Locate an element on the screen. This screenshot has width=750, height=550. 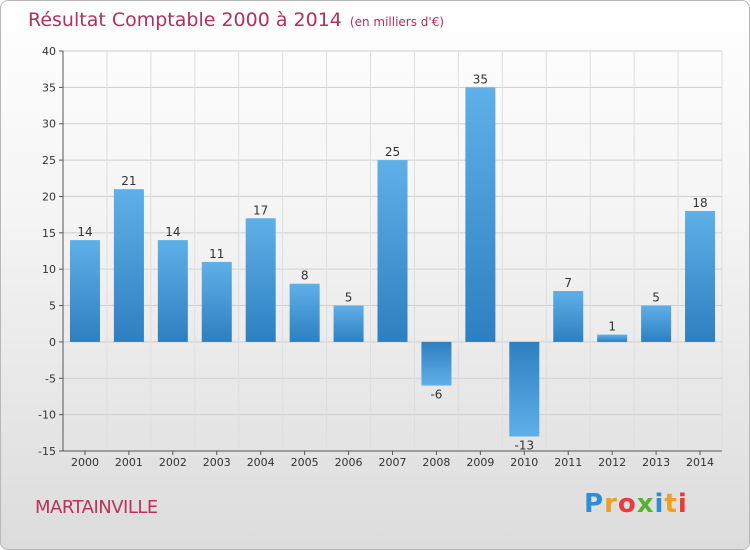
bar-2007 is located at coordinates (392, 251).